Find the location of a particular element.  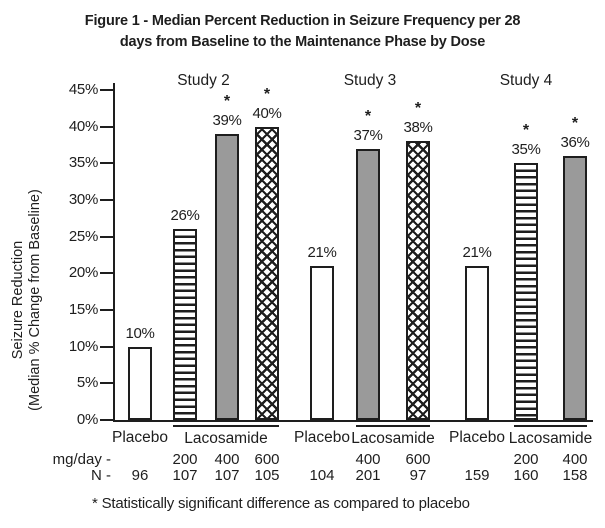

n-value: 159 is located at coordinates (477, 475).